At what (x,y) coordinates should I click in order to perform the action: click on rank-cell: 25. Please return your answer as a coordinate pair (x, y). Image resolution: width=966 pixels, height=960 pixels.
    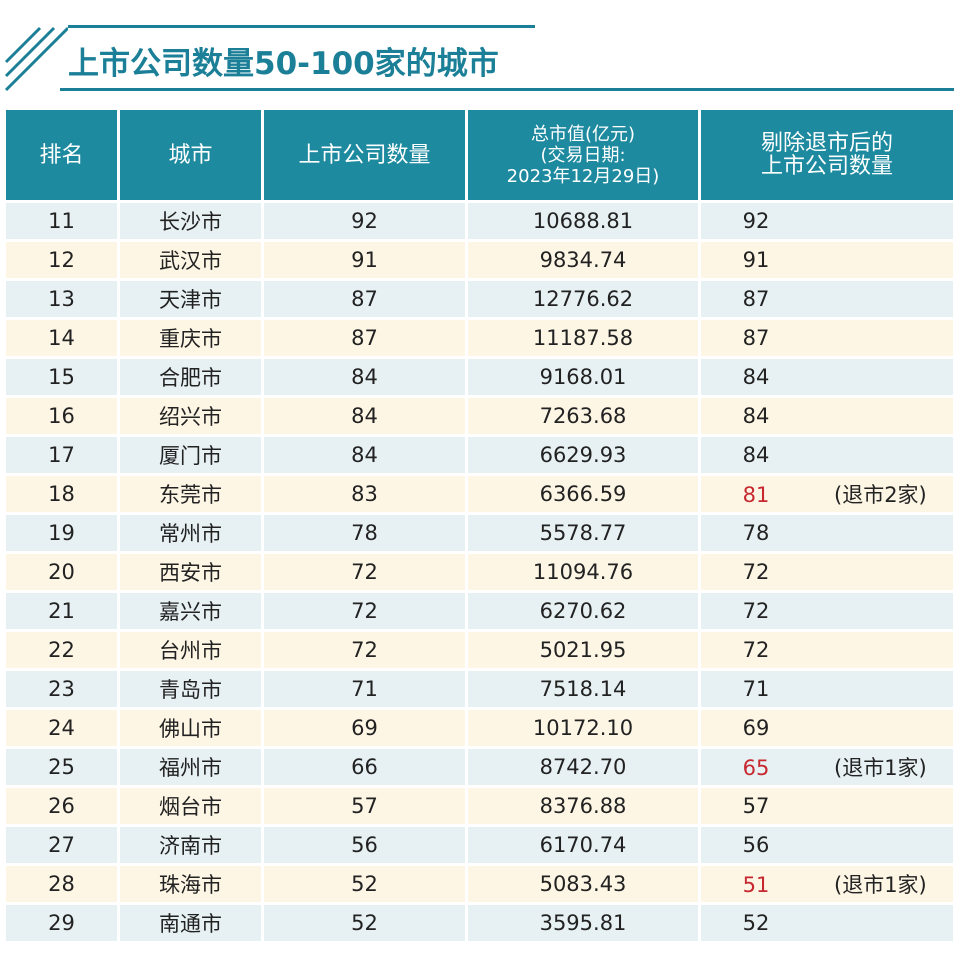
    Looking at the image, I should click on (61, 767).